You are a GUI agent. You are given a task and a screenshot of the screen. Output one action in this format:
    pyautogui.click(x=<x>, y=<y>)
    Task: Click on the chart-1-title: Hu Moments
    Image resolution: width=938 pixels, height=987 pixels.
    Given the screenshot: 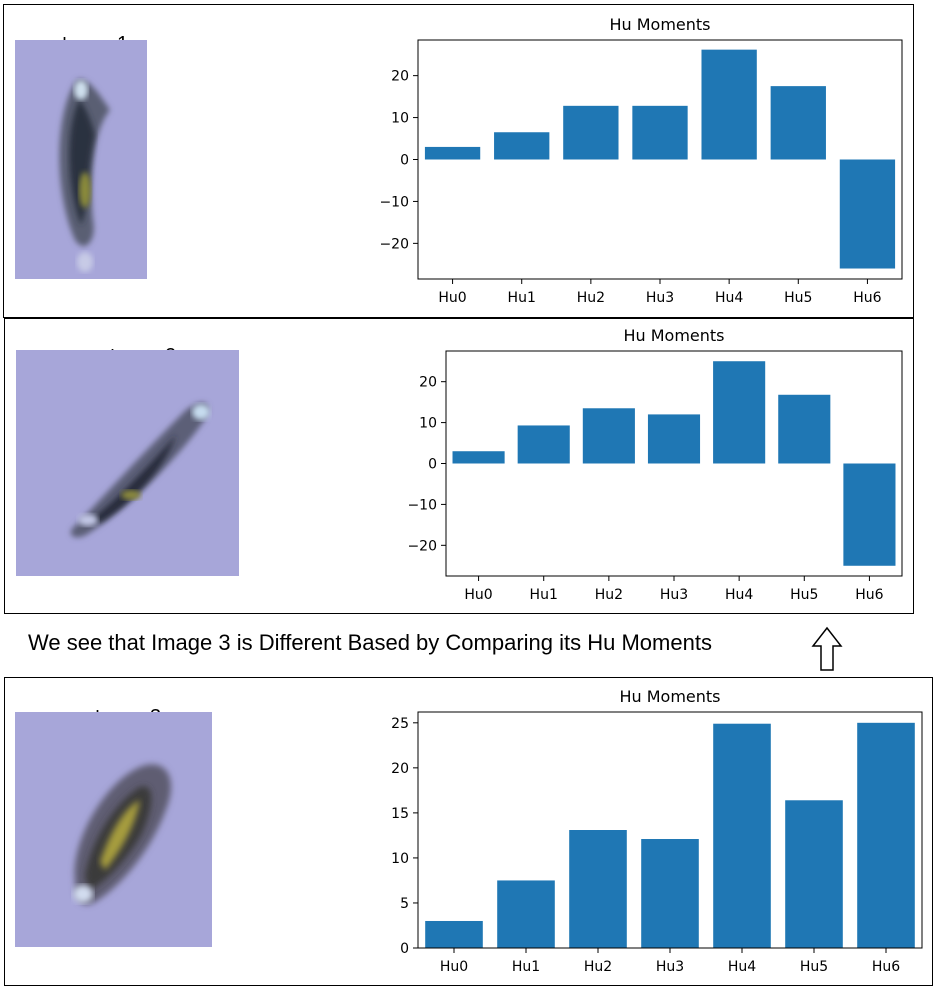 What is the action you would take?
    pyautogui.click(x=659, y=24)
    